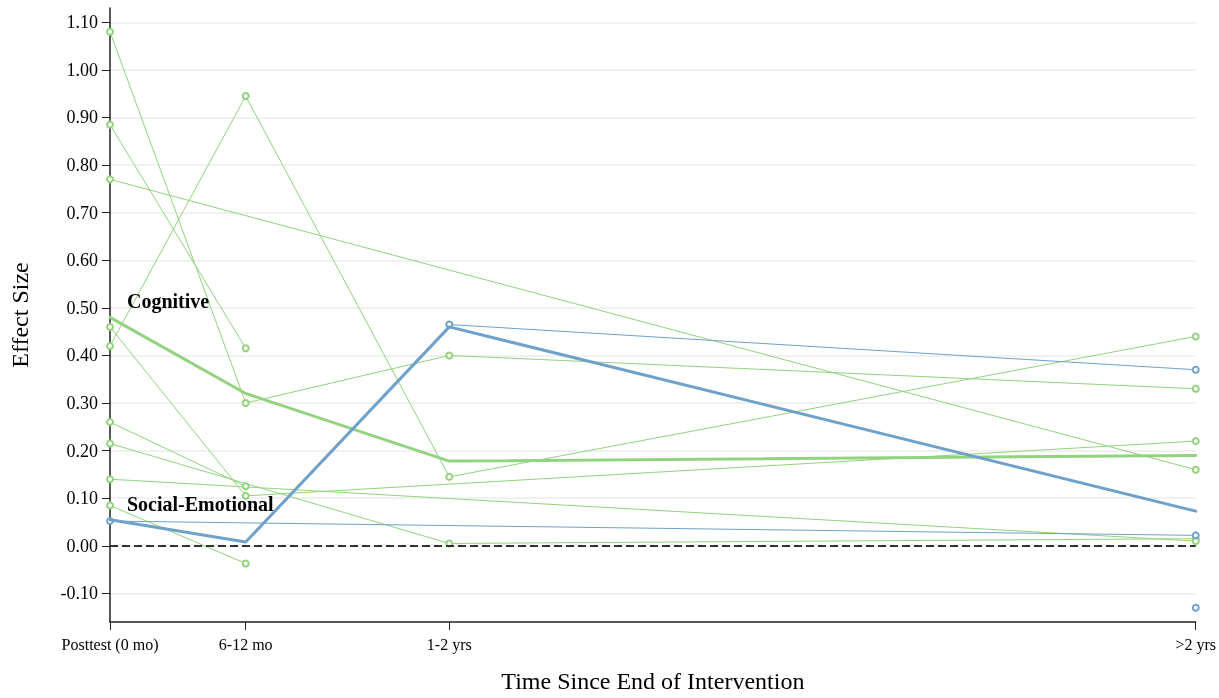 This screenshot has width=1219, height=698. I want to click on x-tick-label: >2 yrs, so click(1195, 644).